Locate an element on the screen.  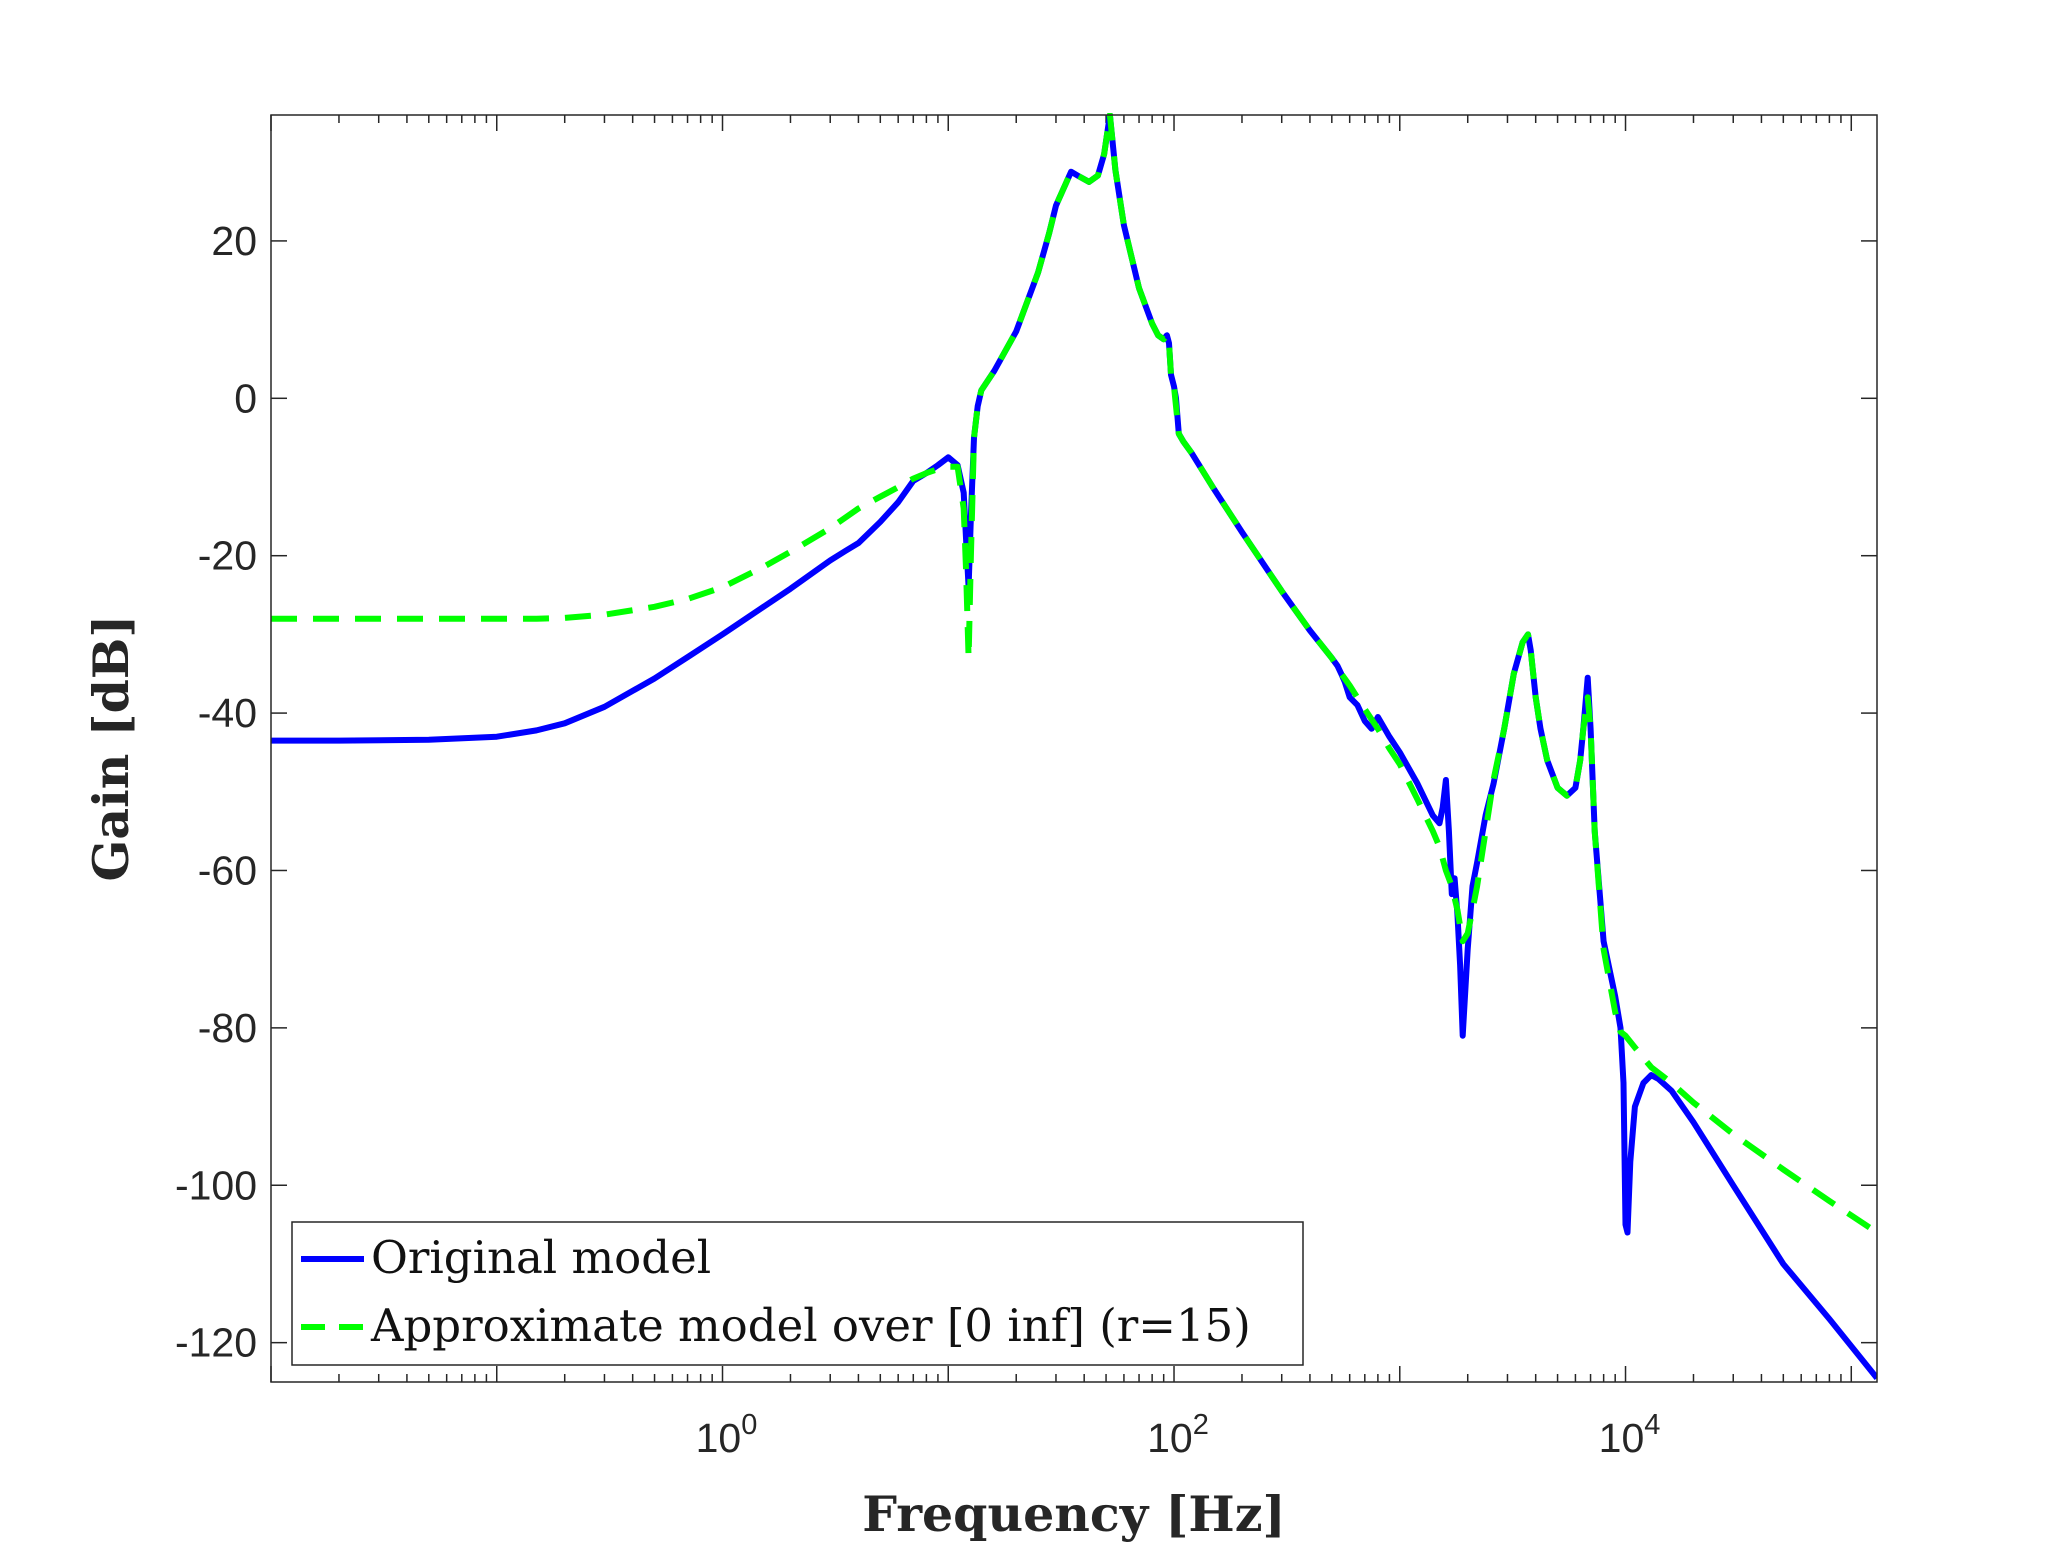
y-tick-label: -20 is located at coordinates (227, 556).